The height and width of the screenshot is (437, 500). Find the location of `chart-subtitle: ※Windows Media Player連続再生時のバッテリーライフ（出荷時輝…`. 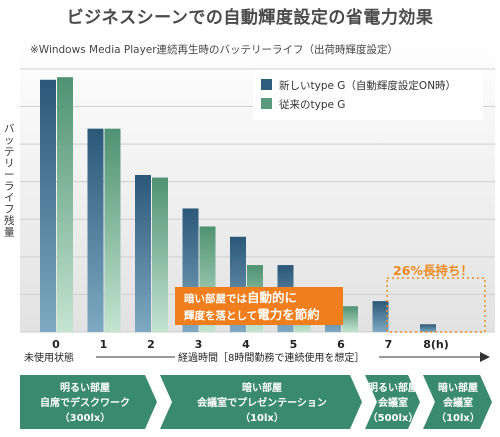

chart-subtitle: ※Windows Media Player連続再生時のバッテリーライフ（出荷時輝… is located at coordinates (214, 49).